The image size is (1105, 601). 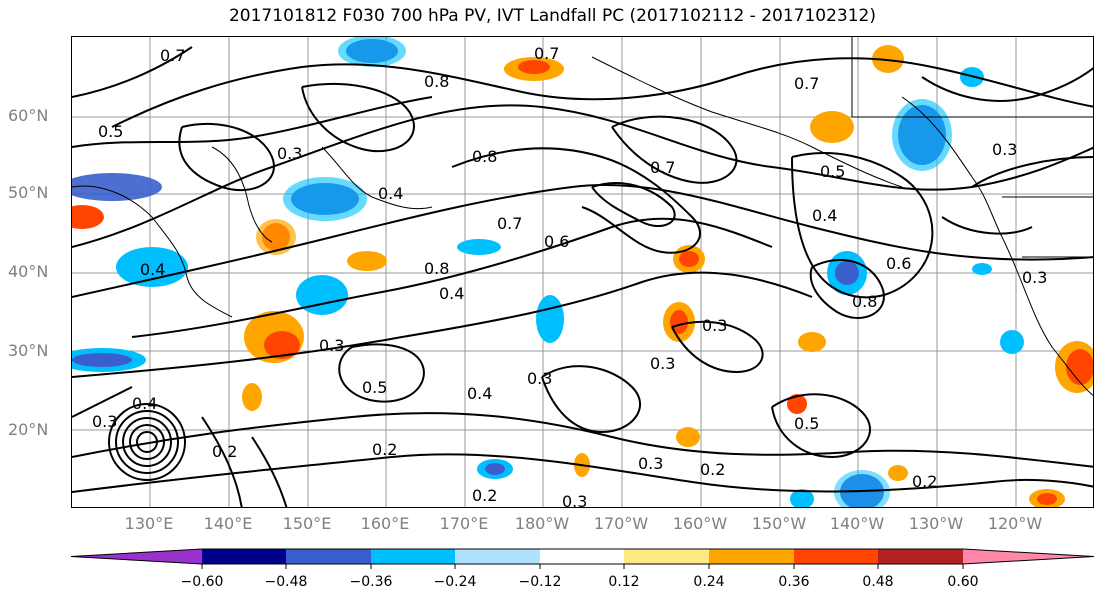 What do you see at coordinates (28, 429) in the screenshot?
I see `lat-label-20n: 20°N` at bounding box center [28, 429].